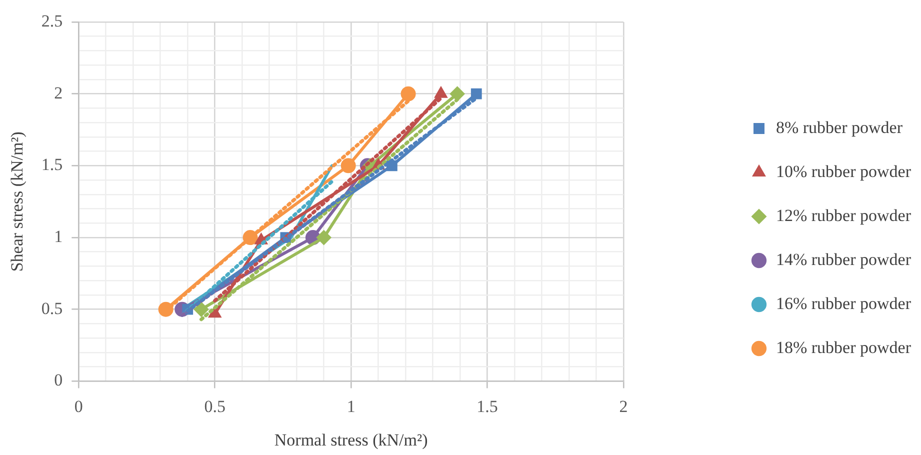 This screenshot has height=455, width=921. Describe the element at coordinates (623, 406) in the screenshot. I see `x-tick-label: 2` at that location.